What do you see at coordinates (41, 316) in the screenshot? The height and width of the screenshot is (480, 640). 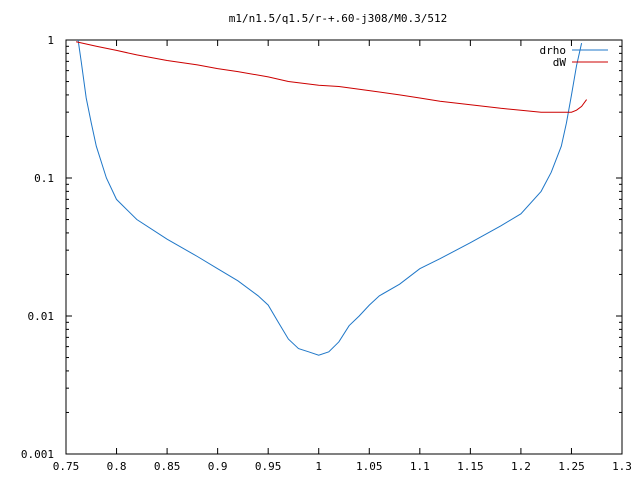 I see `y-tick-label: 0.01` at bounding box center [41, 316].